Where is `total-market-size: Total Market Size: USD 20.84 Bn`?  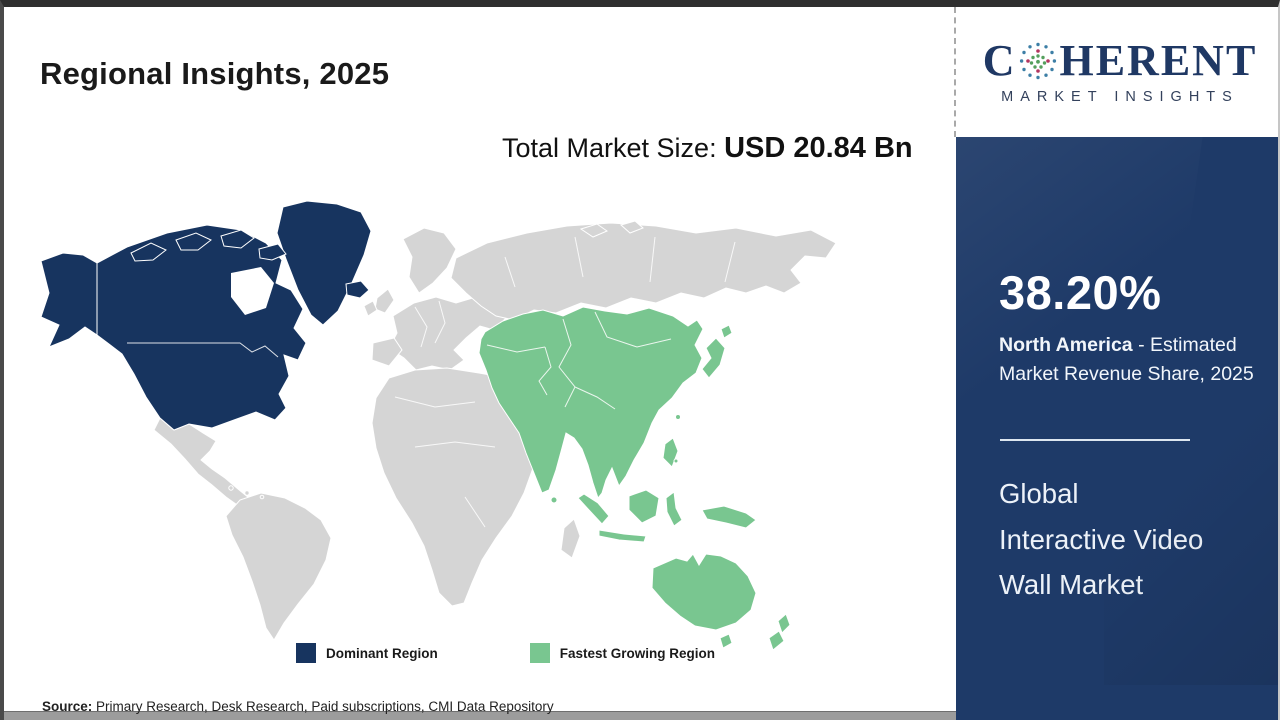 total-market-size: Total Market Size: USD 20.84 Bn is located at coordinates (708, 148).